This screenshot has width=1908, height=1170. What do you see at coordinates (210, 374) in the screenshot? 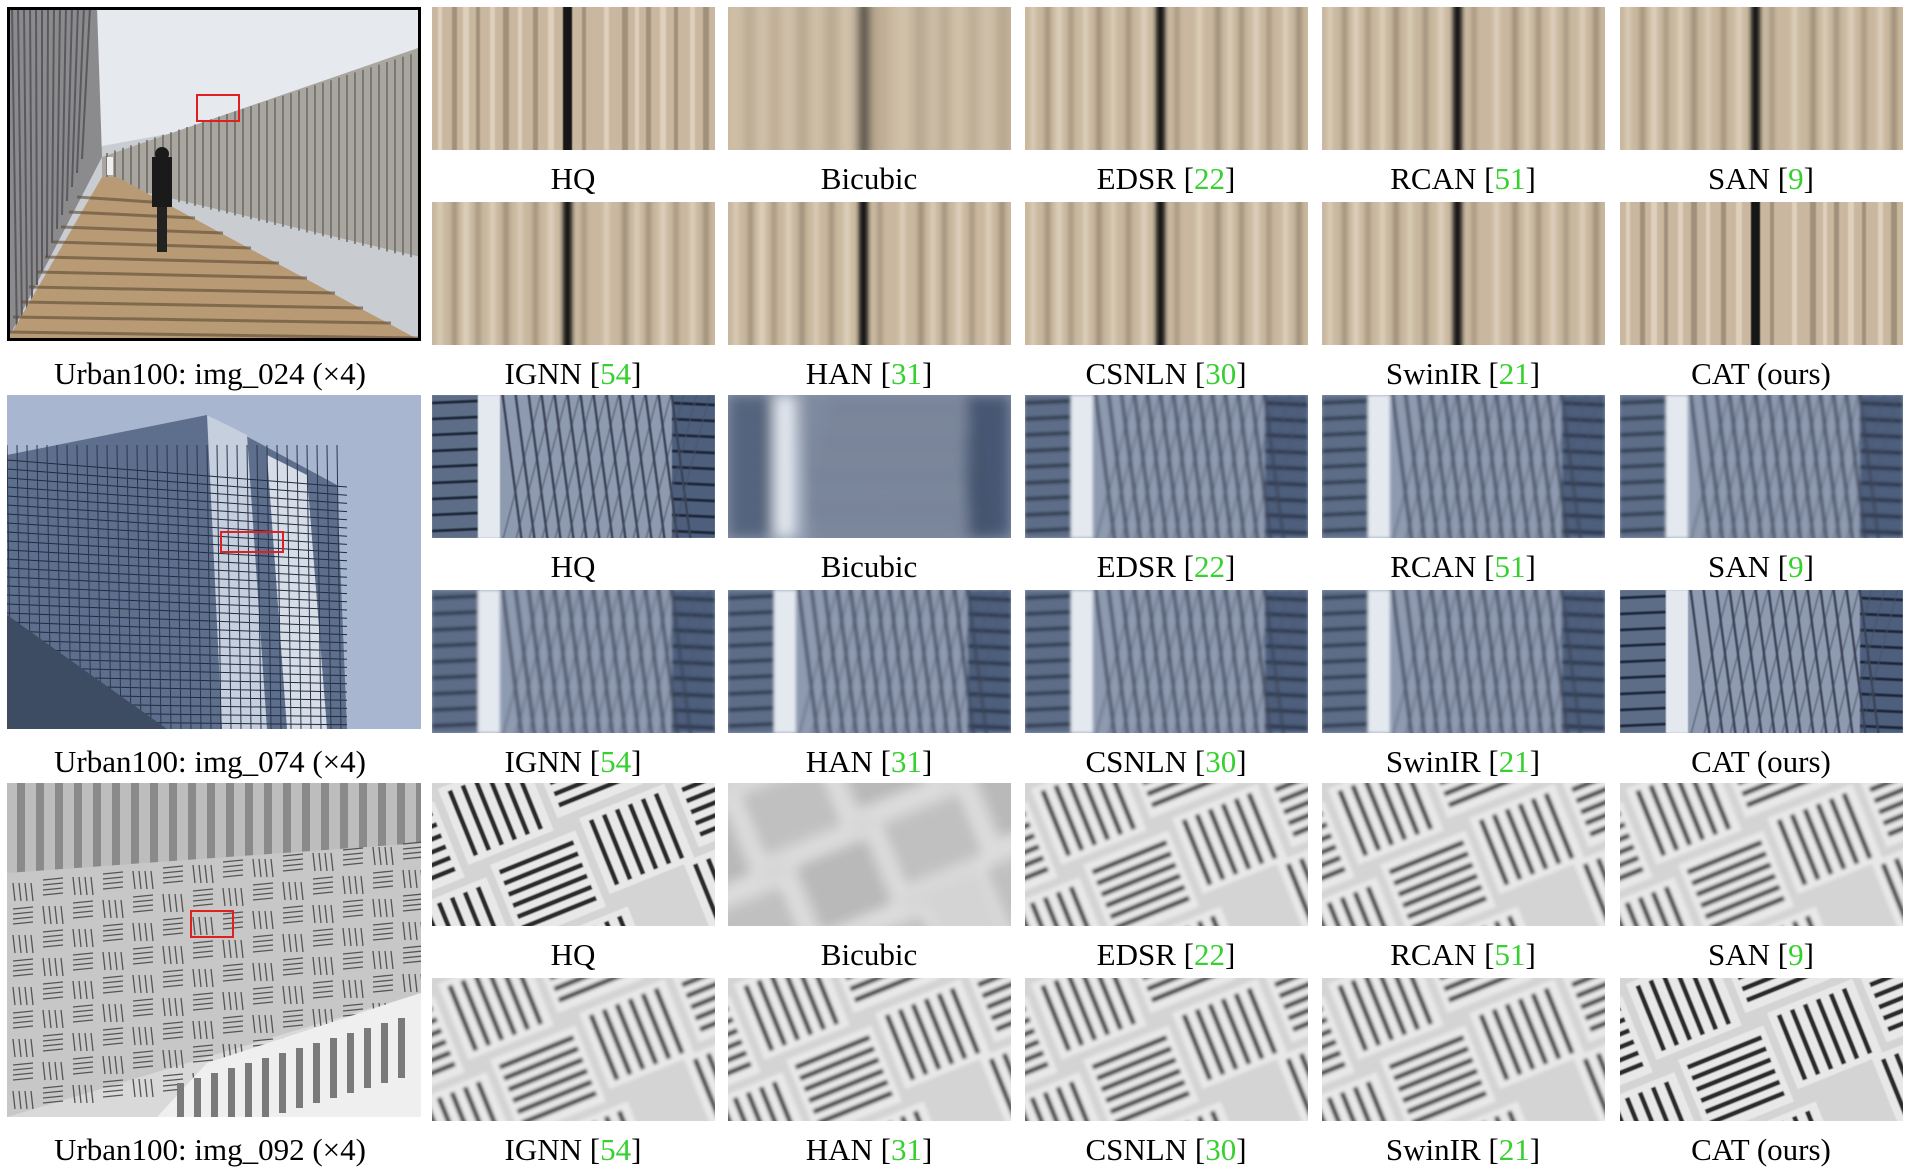
I see `overview-caption: Urban100: img_024 (×4)` at bounding box center [210, 374].